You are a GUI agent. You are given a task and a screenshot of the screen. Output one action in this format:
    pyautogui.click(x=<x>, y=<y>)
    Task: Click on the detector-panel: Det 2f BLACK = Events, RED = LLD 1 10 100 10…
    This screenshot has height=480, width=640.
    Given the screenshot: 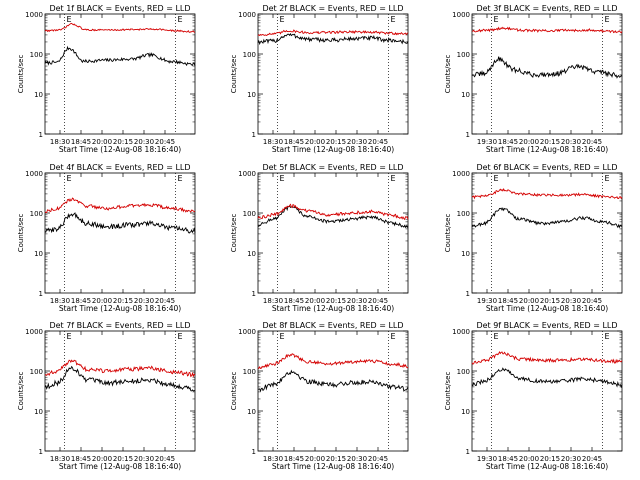 What is the action you would take?
    pyautogui.click(x=319, y=79)
    